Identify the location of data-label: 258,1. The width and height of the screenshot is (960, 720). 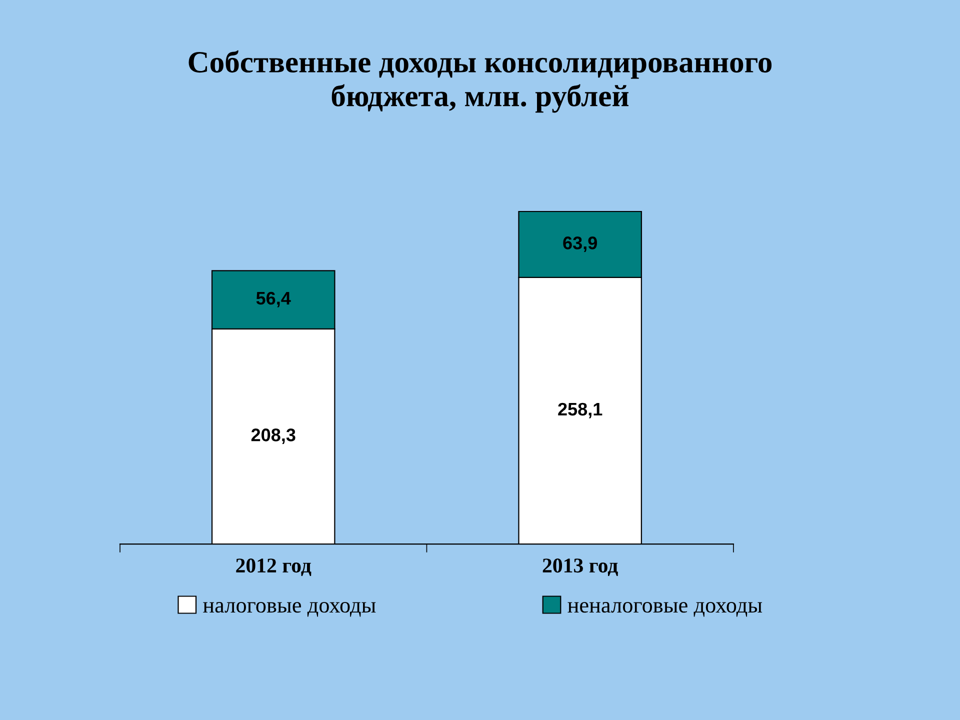
(580, 410).